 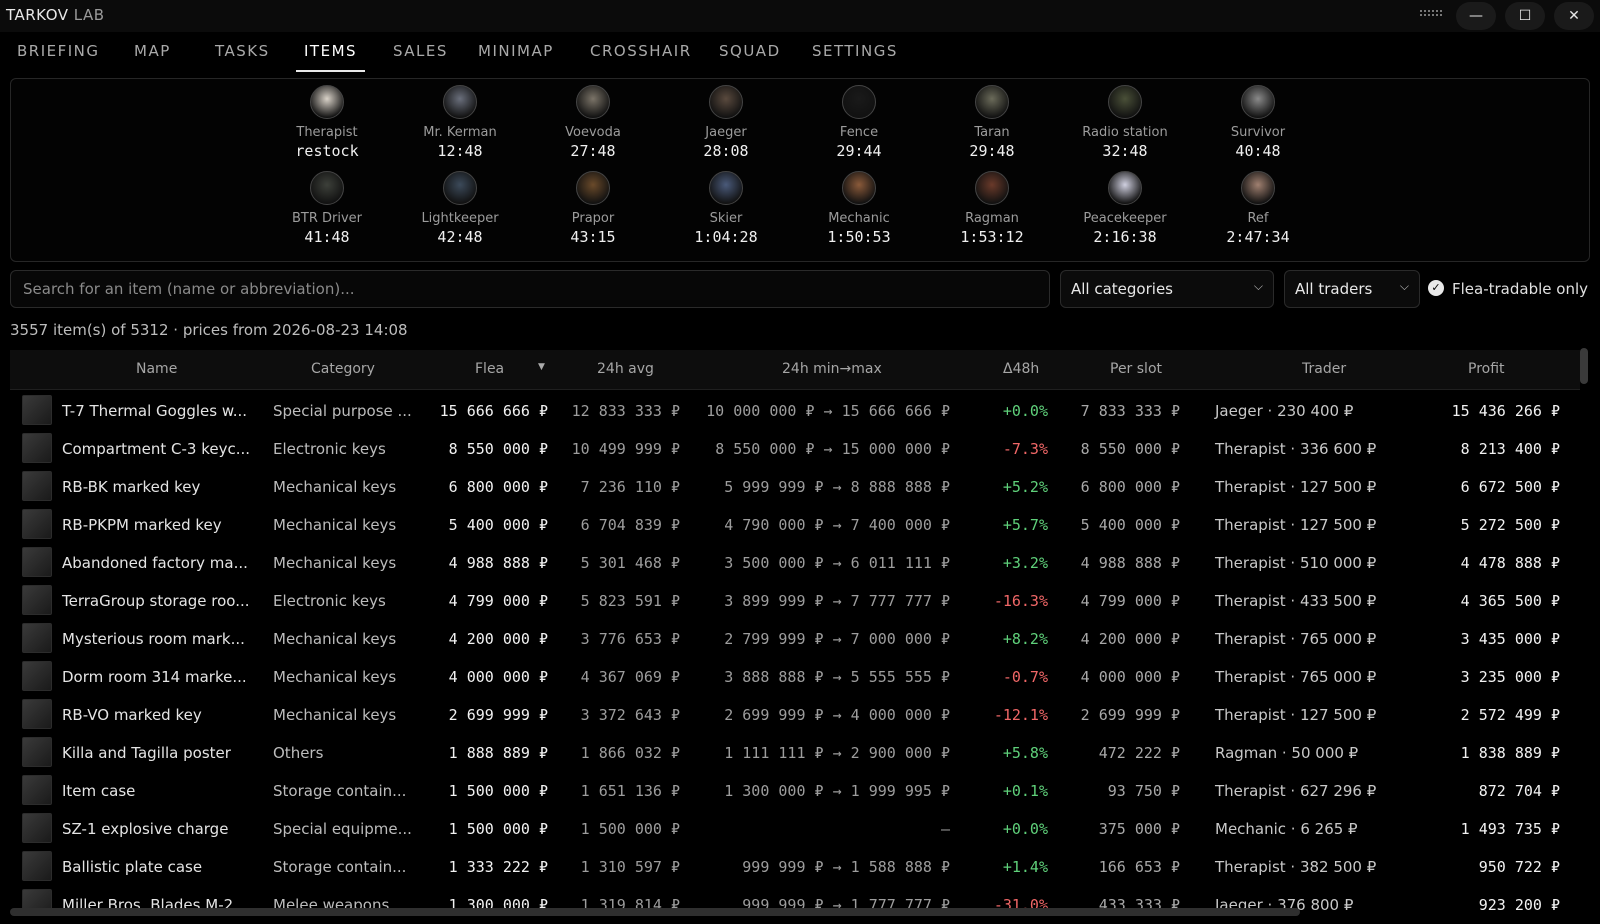 What do you see at coordinates (1125, 151) in the screenshot?
I see `trader-restock-time: 32:48` at bounding box center [1125, 151].